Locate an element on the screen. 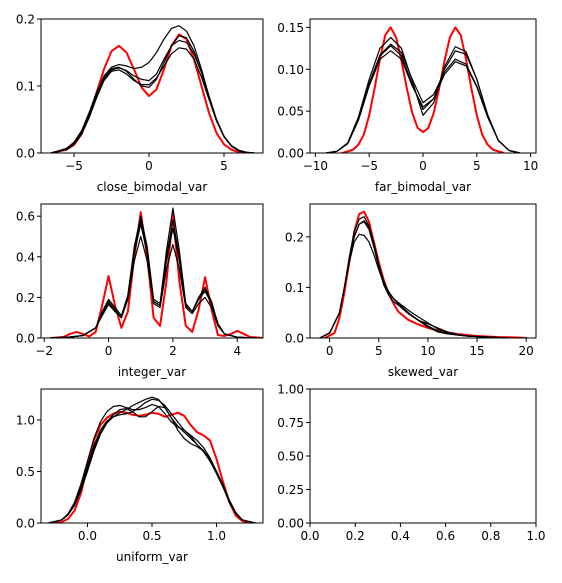 This screenshot has height=583, width=562. y-tick-label: 1.00 is located at coordinates (290, 390).